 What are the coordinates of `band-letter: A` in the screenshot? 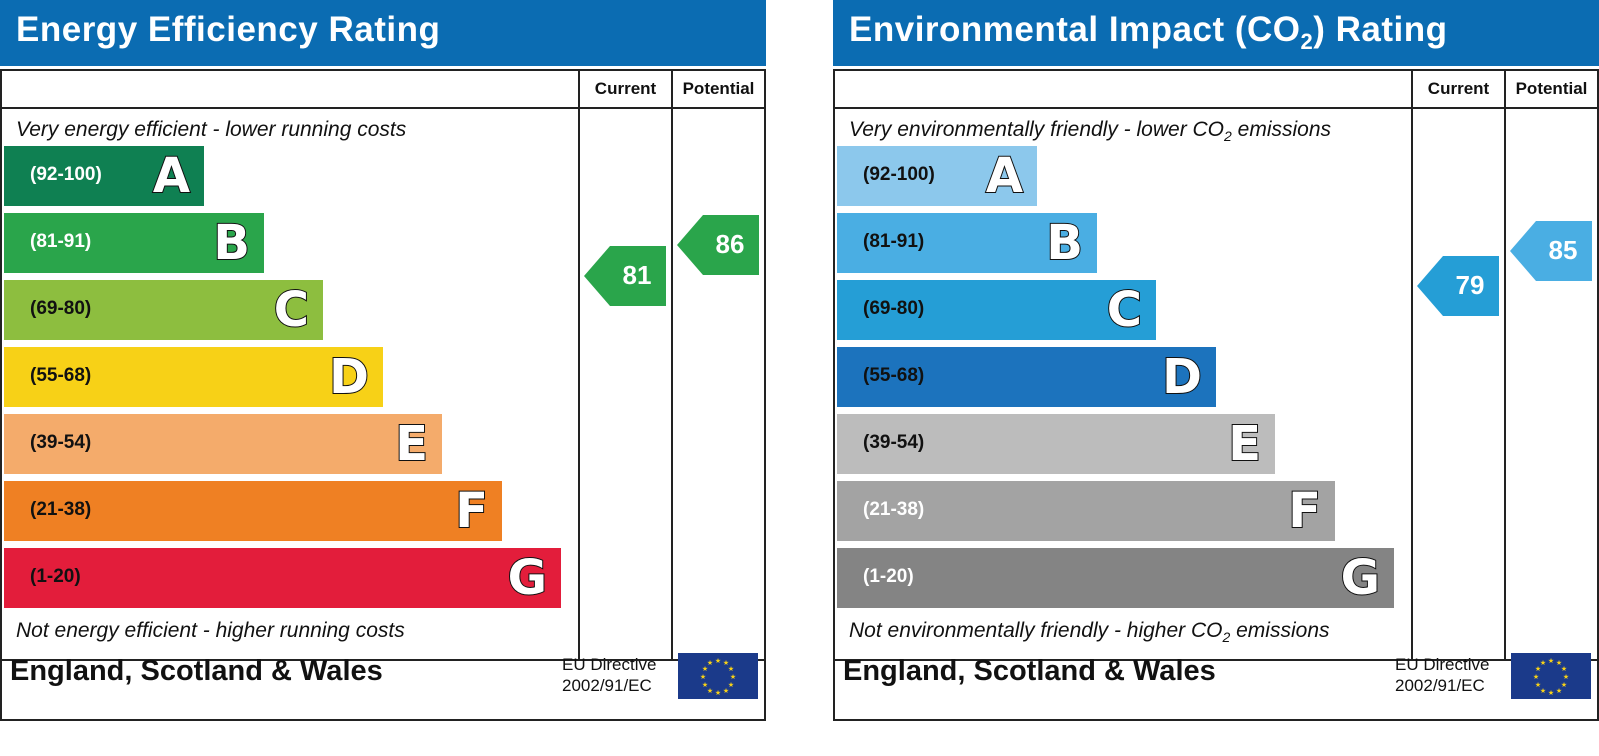 It's located at (171, 176).